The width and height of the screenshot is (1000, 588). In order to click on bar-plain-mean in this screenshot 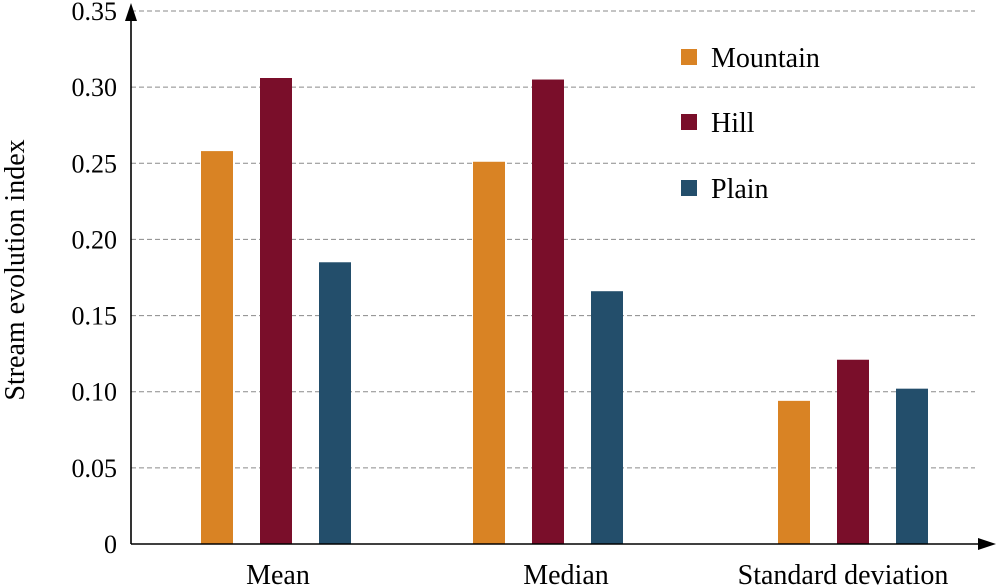, I will do `click(335, 403)`.